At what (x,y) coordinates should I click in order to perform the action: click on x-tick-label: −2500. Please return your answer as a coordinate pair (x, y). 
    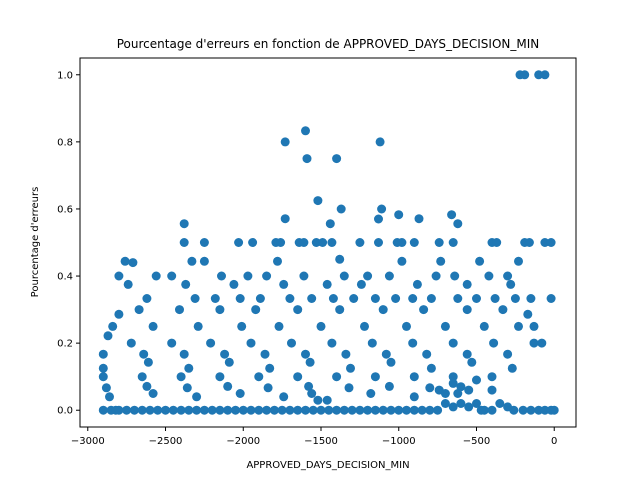
    Looking at the image, I should click on (166, 441).